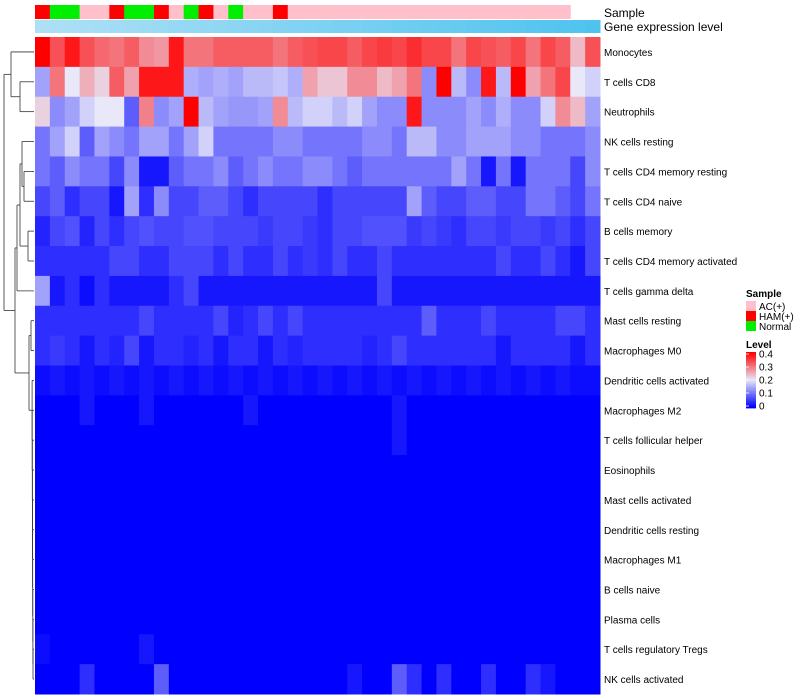 The image size is (800, 700). I want to click on expression-annotation-bar, so click(318, 26).